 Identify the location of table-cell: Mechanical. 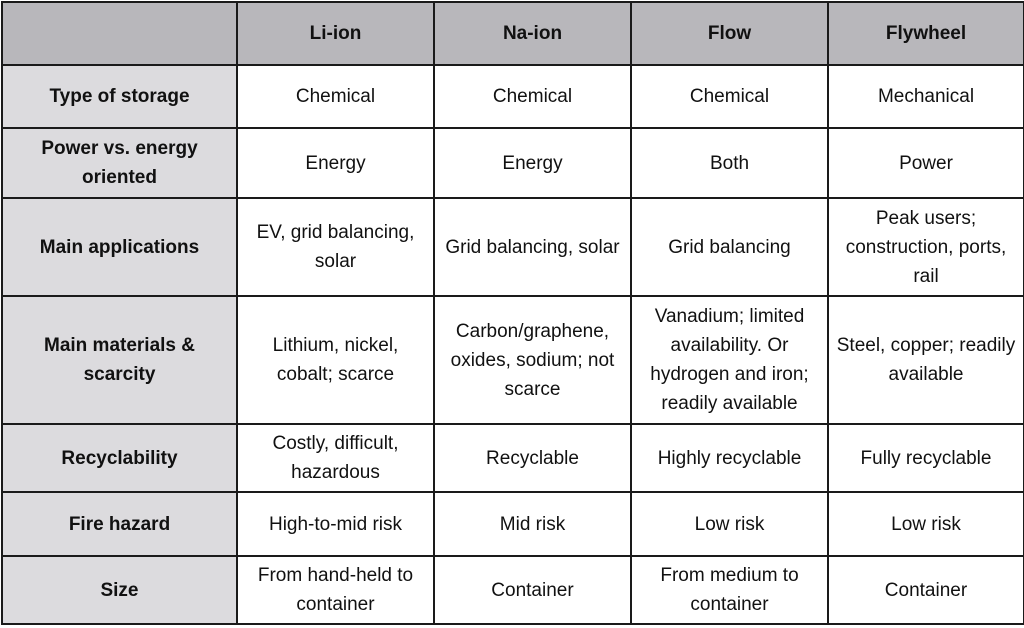
(925, 96).